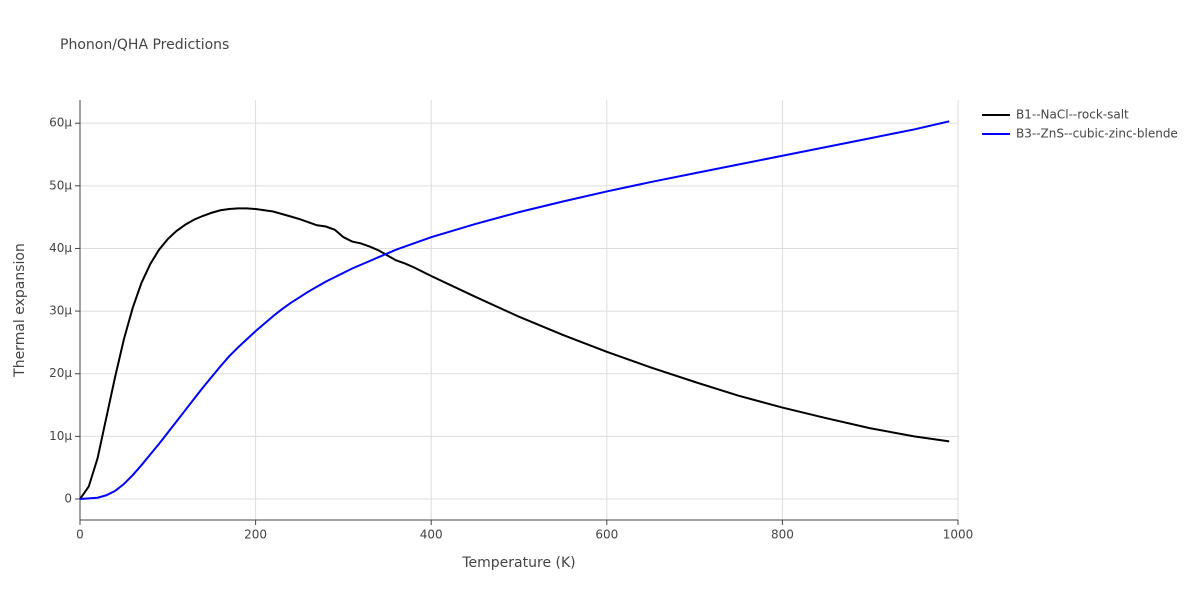 The image size is (1200, 600). What do you see at coordinates (60, 248) in the screenshot?
I see `y-tick-label: 40μ` at bounding box center [60, 248].